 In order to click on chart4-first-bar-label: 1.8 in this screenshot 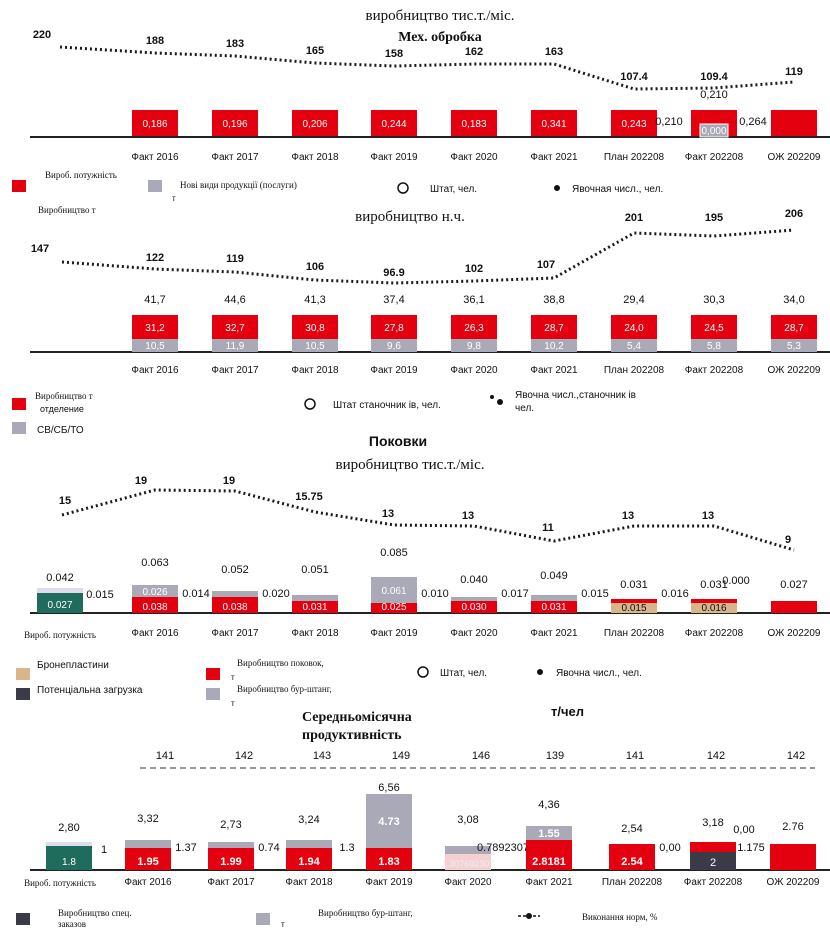, I will do `click(69, 862)`.